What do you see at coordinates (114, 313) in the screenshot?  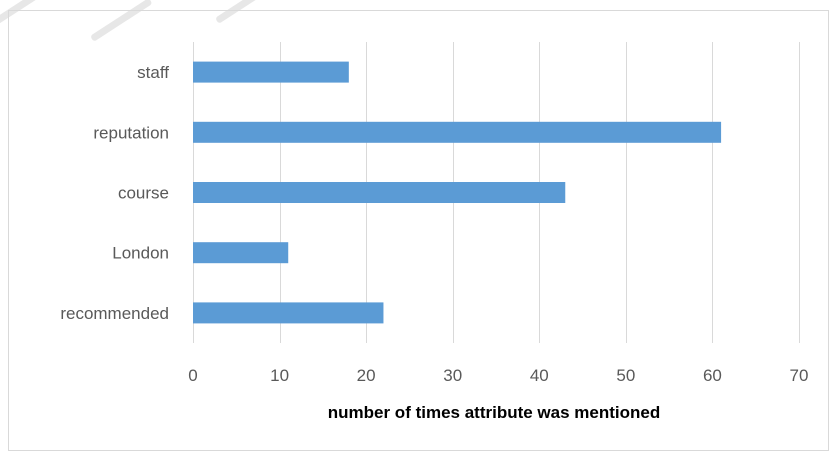 I see `y-tick-label: recommended` at bounding box center [114, 313].